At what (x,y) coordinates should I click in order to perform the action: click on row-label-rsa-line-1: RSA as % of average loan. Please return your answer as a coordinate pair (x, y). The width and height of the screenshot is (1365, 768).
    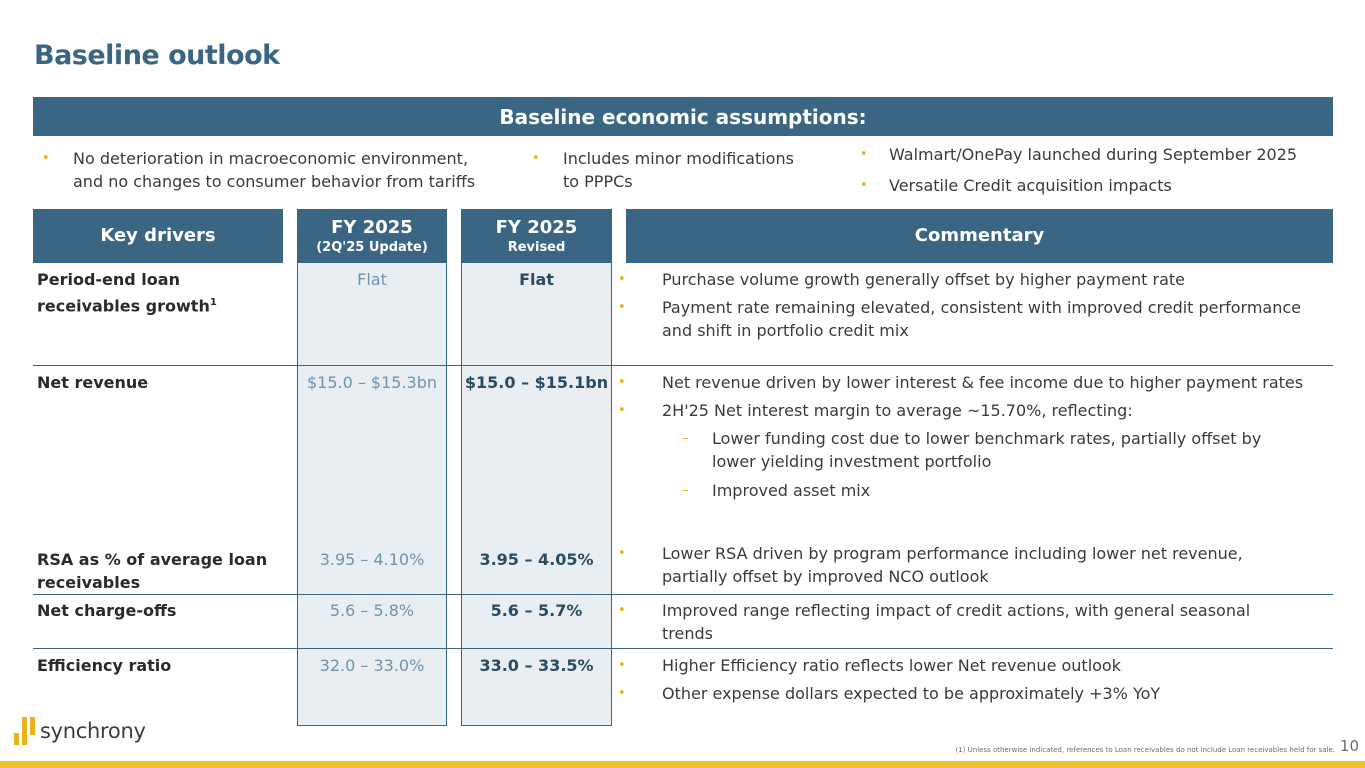
    Looking at the image, I should click on (152, 559).